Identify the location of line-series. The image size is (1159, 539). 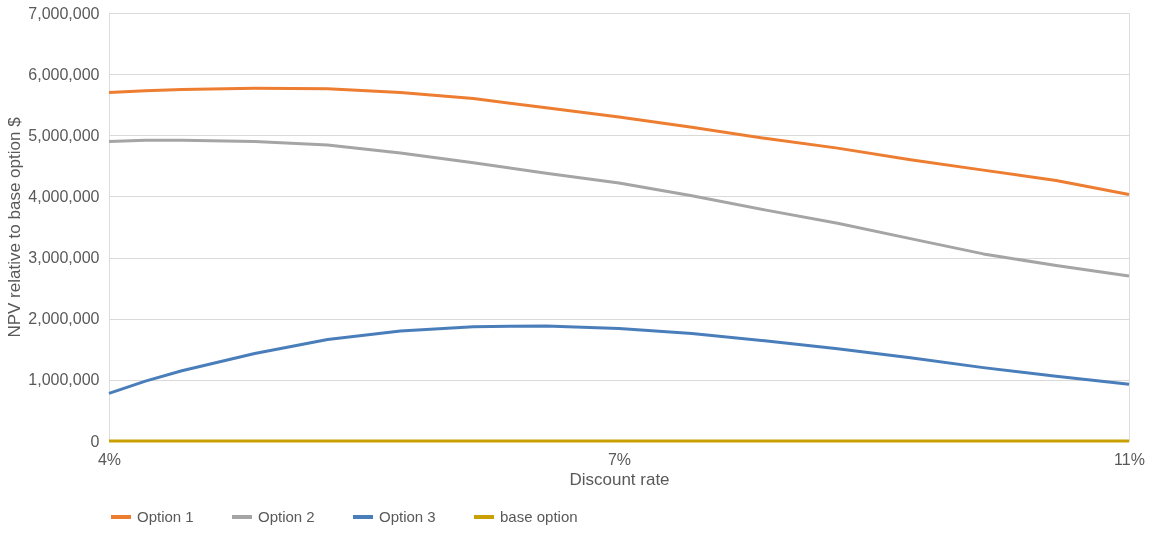
(619, 359).